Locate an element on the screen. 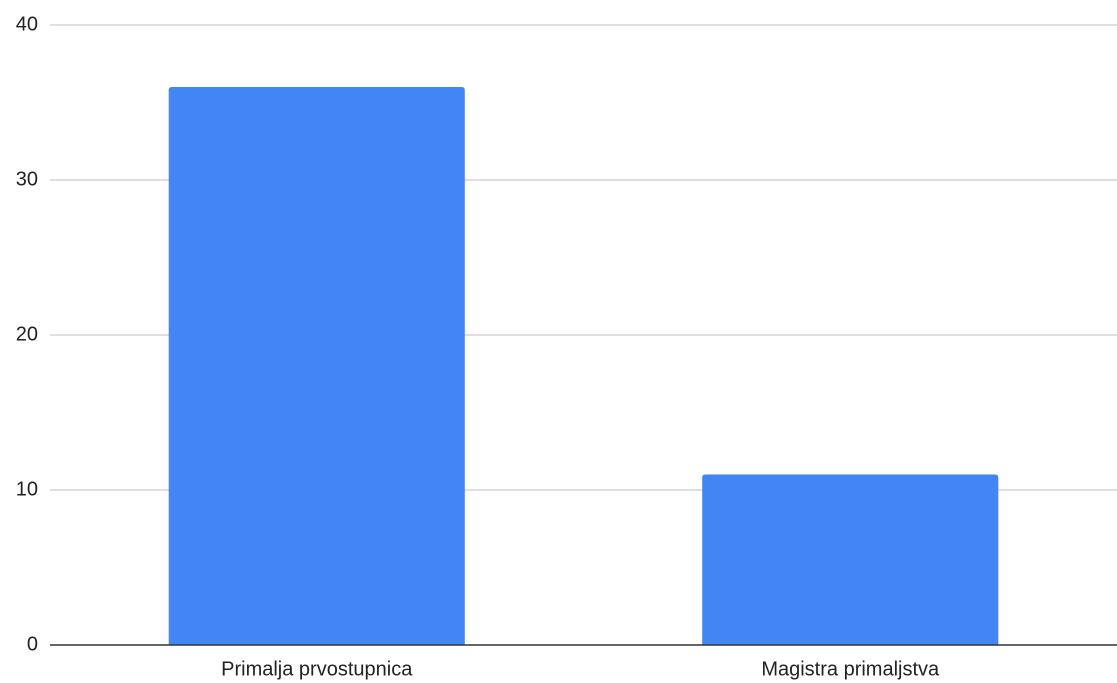  x-category-label-primalja-prvostupnica: Primalja prvostupnica is located at coordinates (317, 669).